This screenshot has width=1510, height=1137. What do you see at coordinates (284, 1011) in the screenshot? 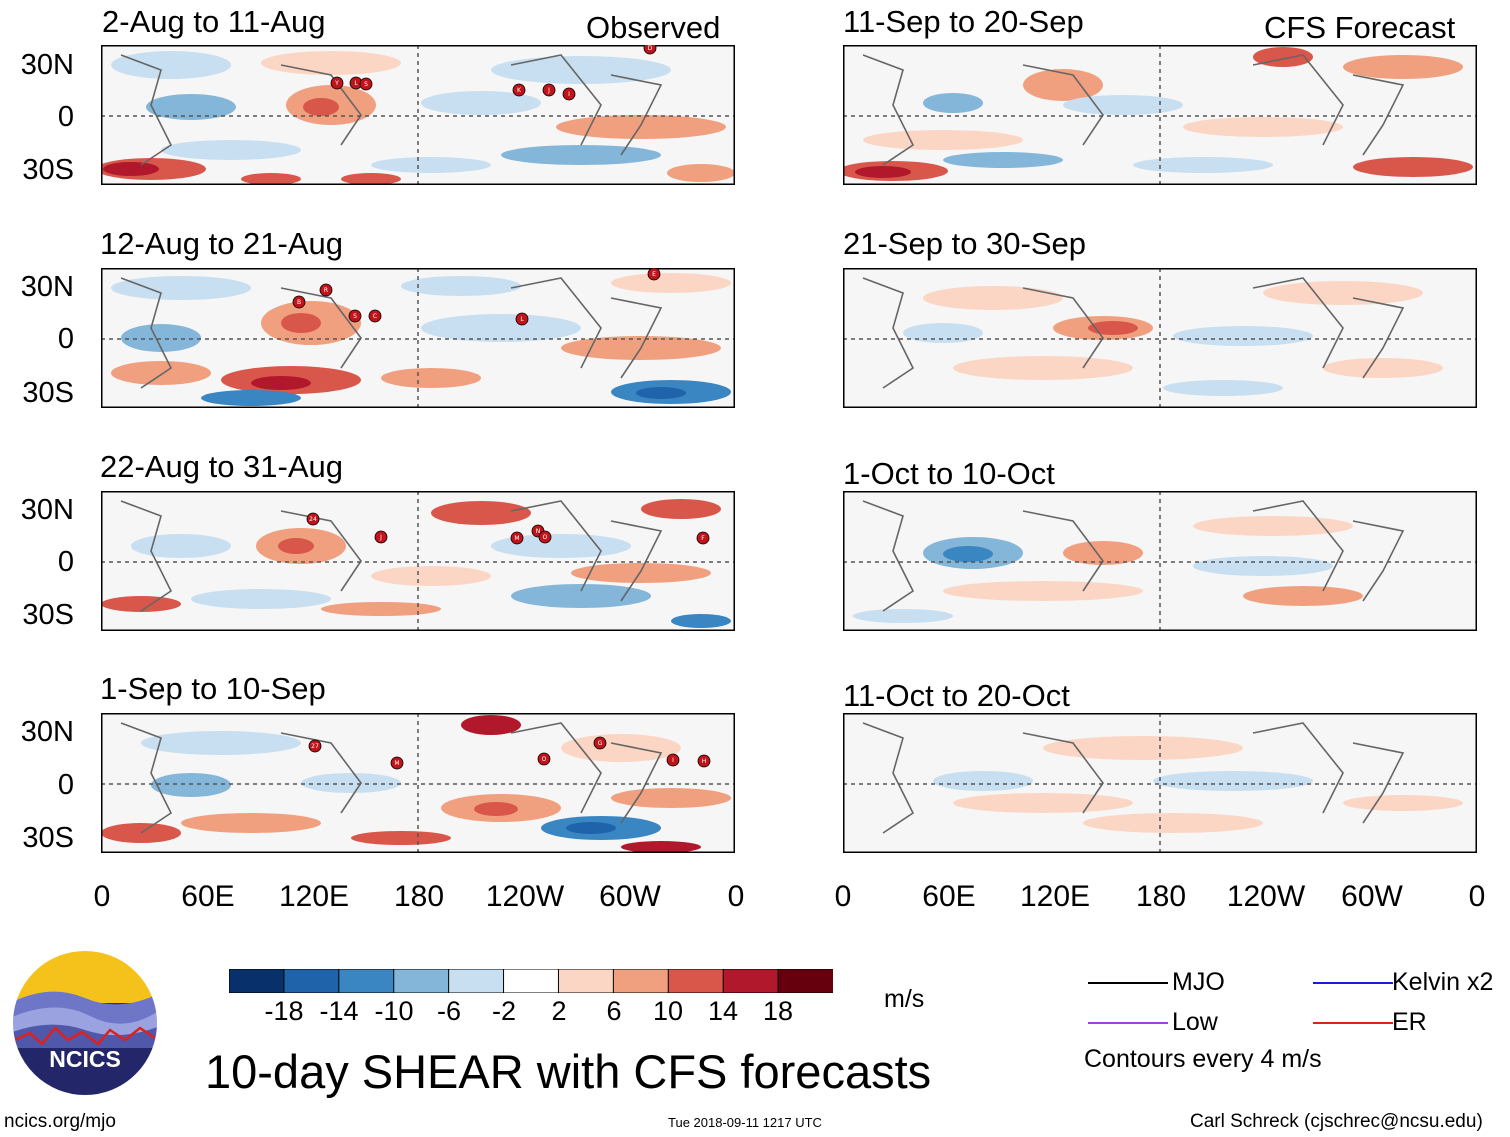
I see `colorbar-label: -18` at bounding box center [284, 1011].